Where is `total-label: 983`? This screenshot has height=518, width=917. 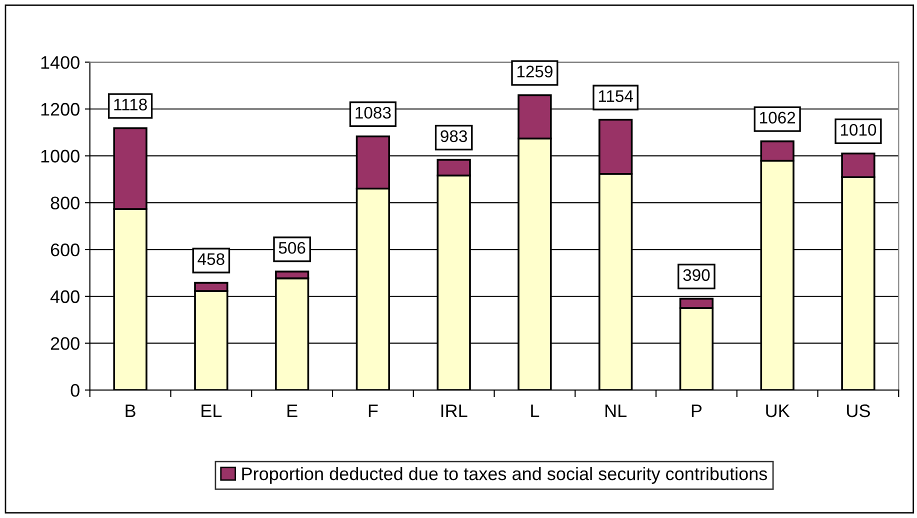 total-label: 983 is located at coordinates (453, 136).